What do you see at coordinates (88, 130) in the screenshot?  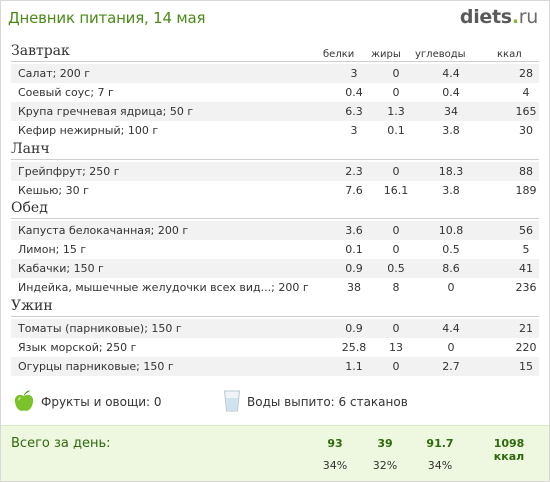 I see `food-name: Кефир нежирный; 100 г` at bounding box center [88, 130].